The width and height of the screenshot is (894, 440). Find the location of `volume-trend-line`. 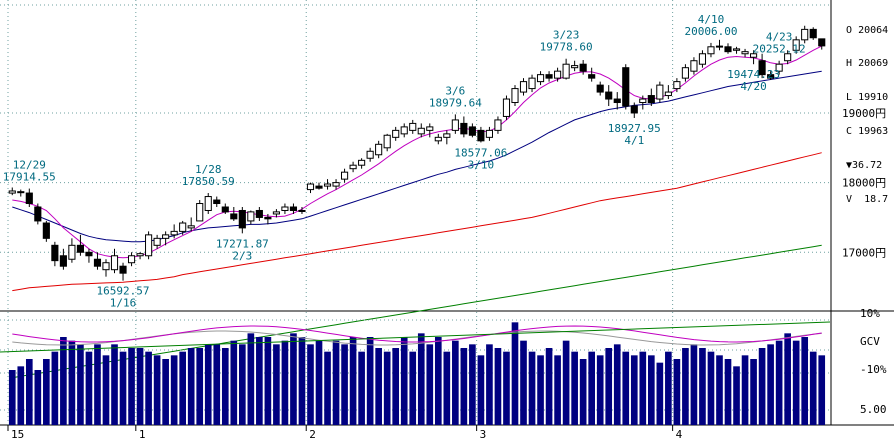

volume-trend-line is located at coordinates (415, 337).